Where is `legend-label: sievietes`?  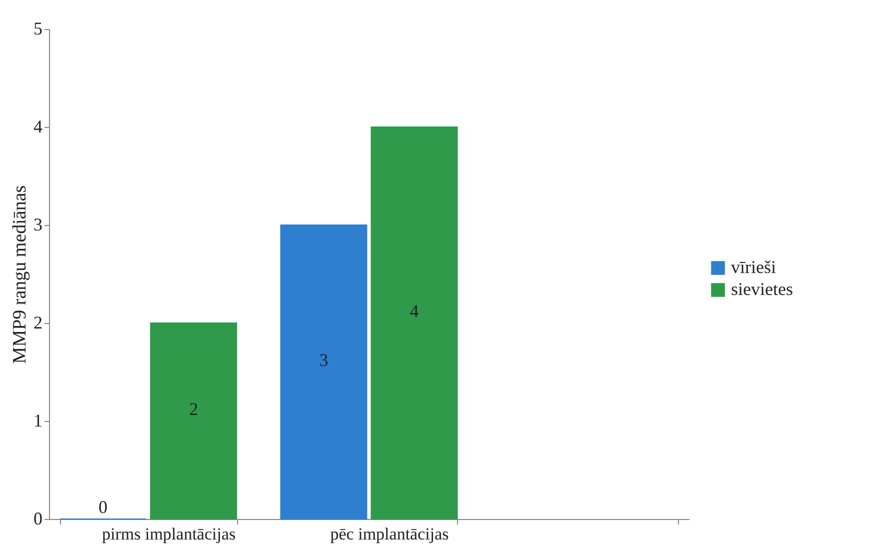
legend-label: sievietes is located at coordinates (762, 289).